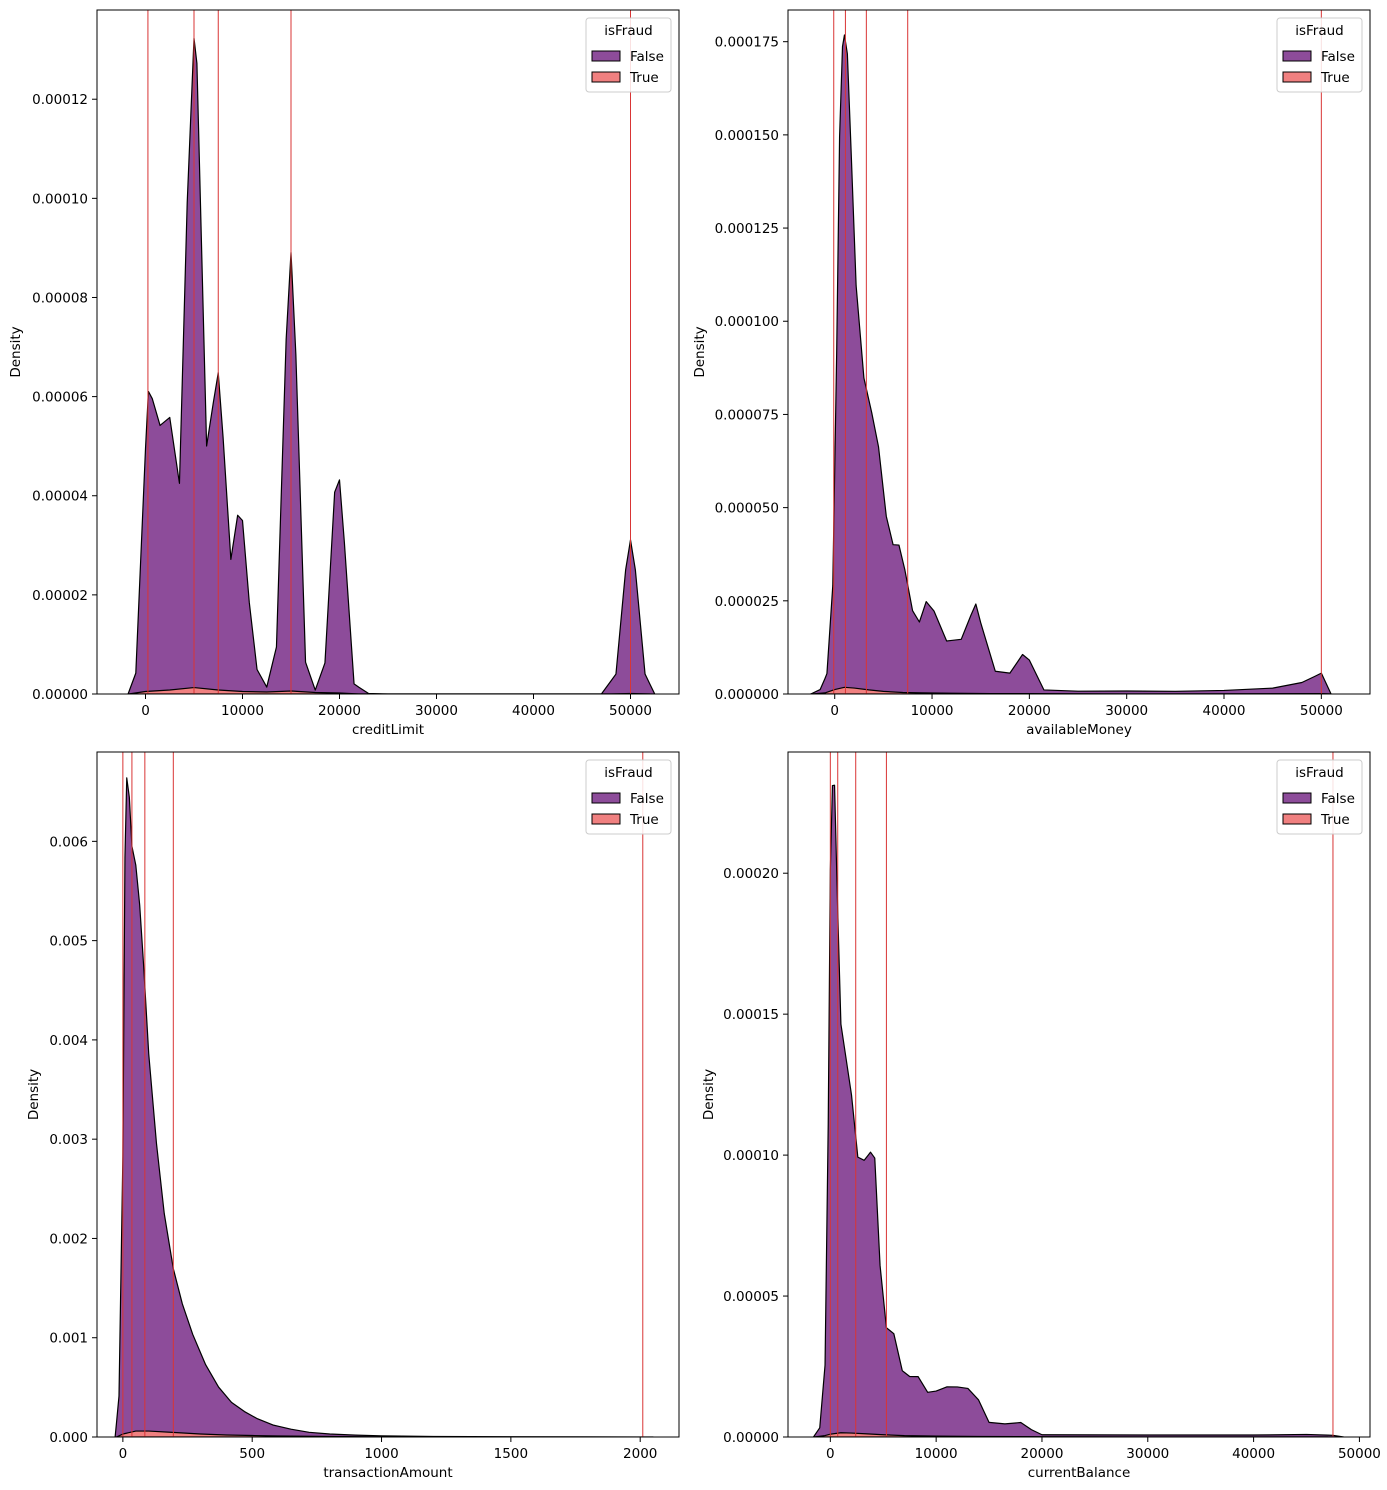 The image size is (1387, 1490). What do you see at coordinates (60, 298) in the screenshot?
I see `y-tick-label: 0.00008` at bounding box center [60, 298].